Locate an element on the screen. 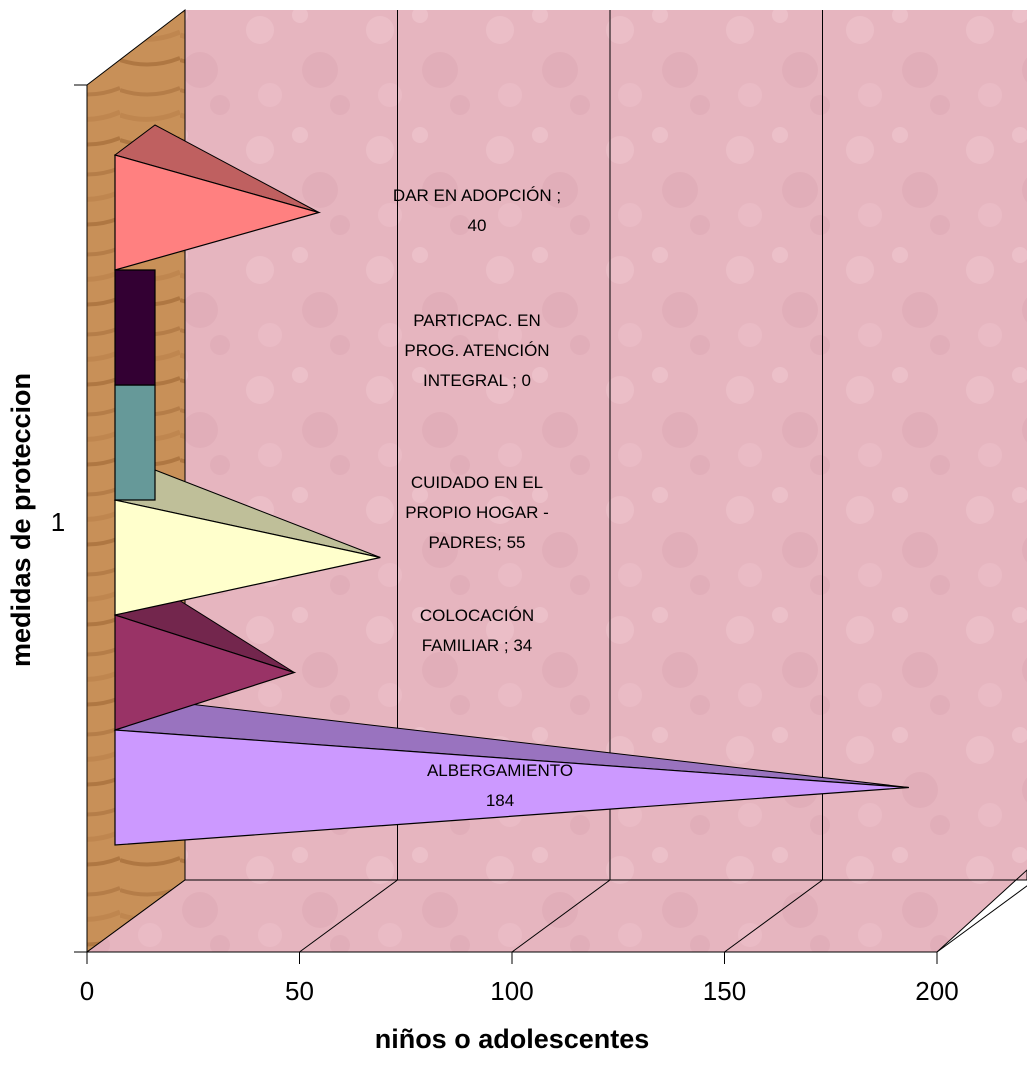  x-tick-label: 100 is located at coordinates (511, 991).